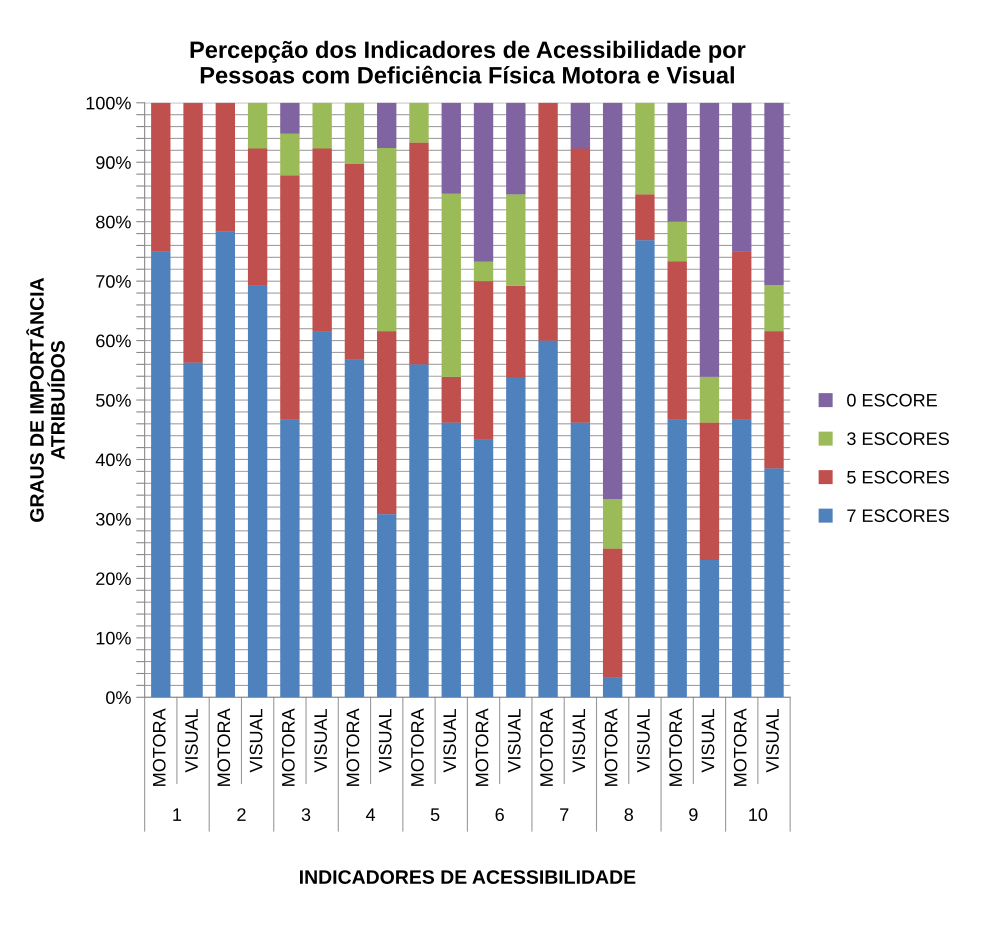 The width and height of the screenshot is (984, 926). What do you see at coordinates (113, 638) in the screenshot?
I see `y-tick-label: 10%` at bounding box center [113, 638].